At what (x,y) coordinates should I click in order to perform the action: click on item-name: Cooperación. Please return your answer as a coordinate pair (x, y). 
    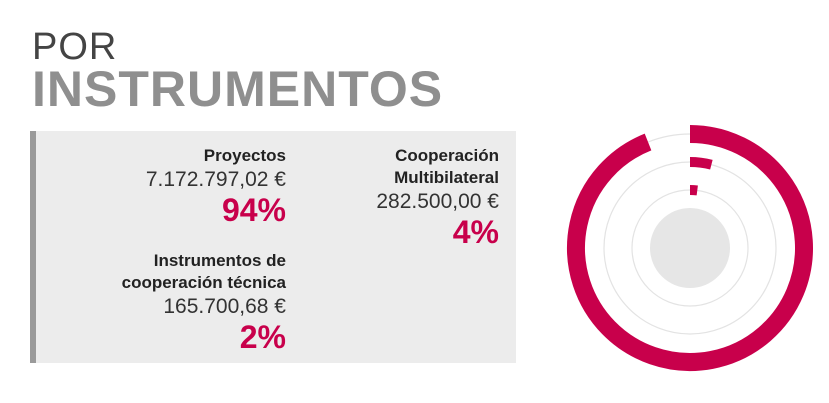
    Looking at the image, I should click on (447, 155).